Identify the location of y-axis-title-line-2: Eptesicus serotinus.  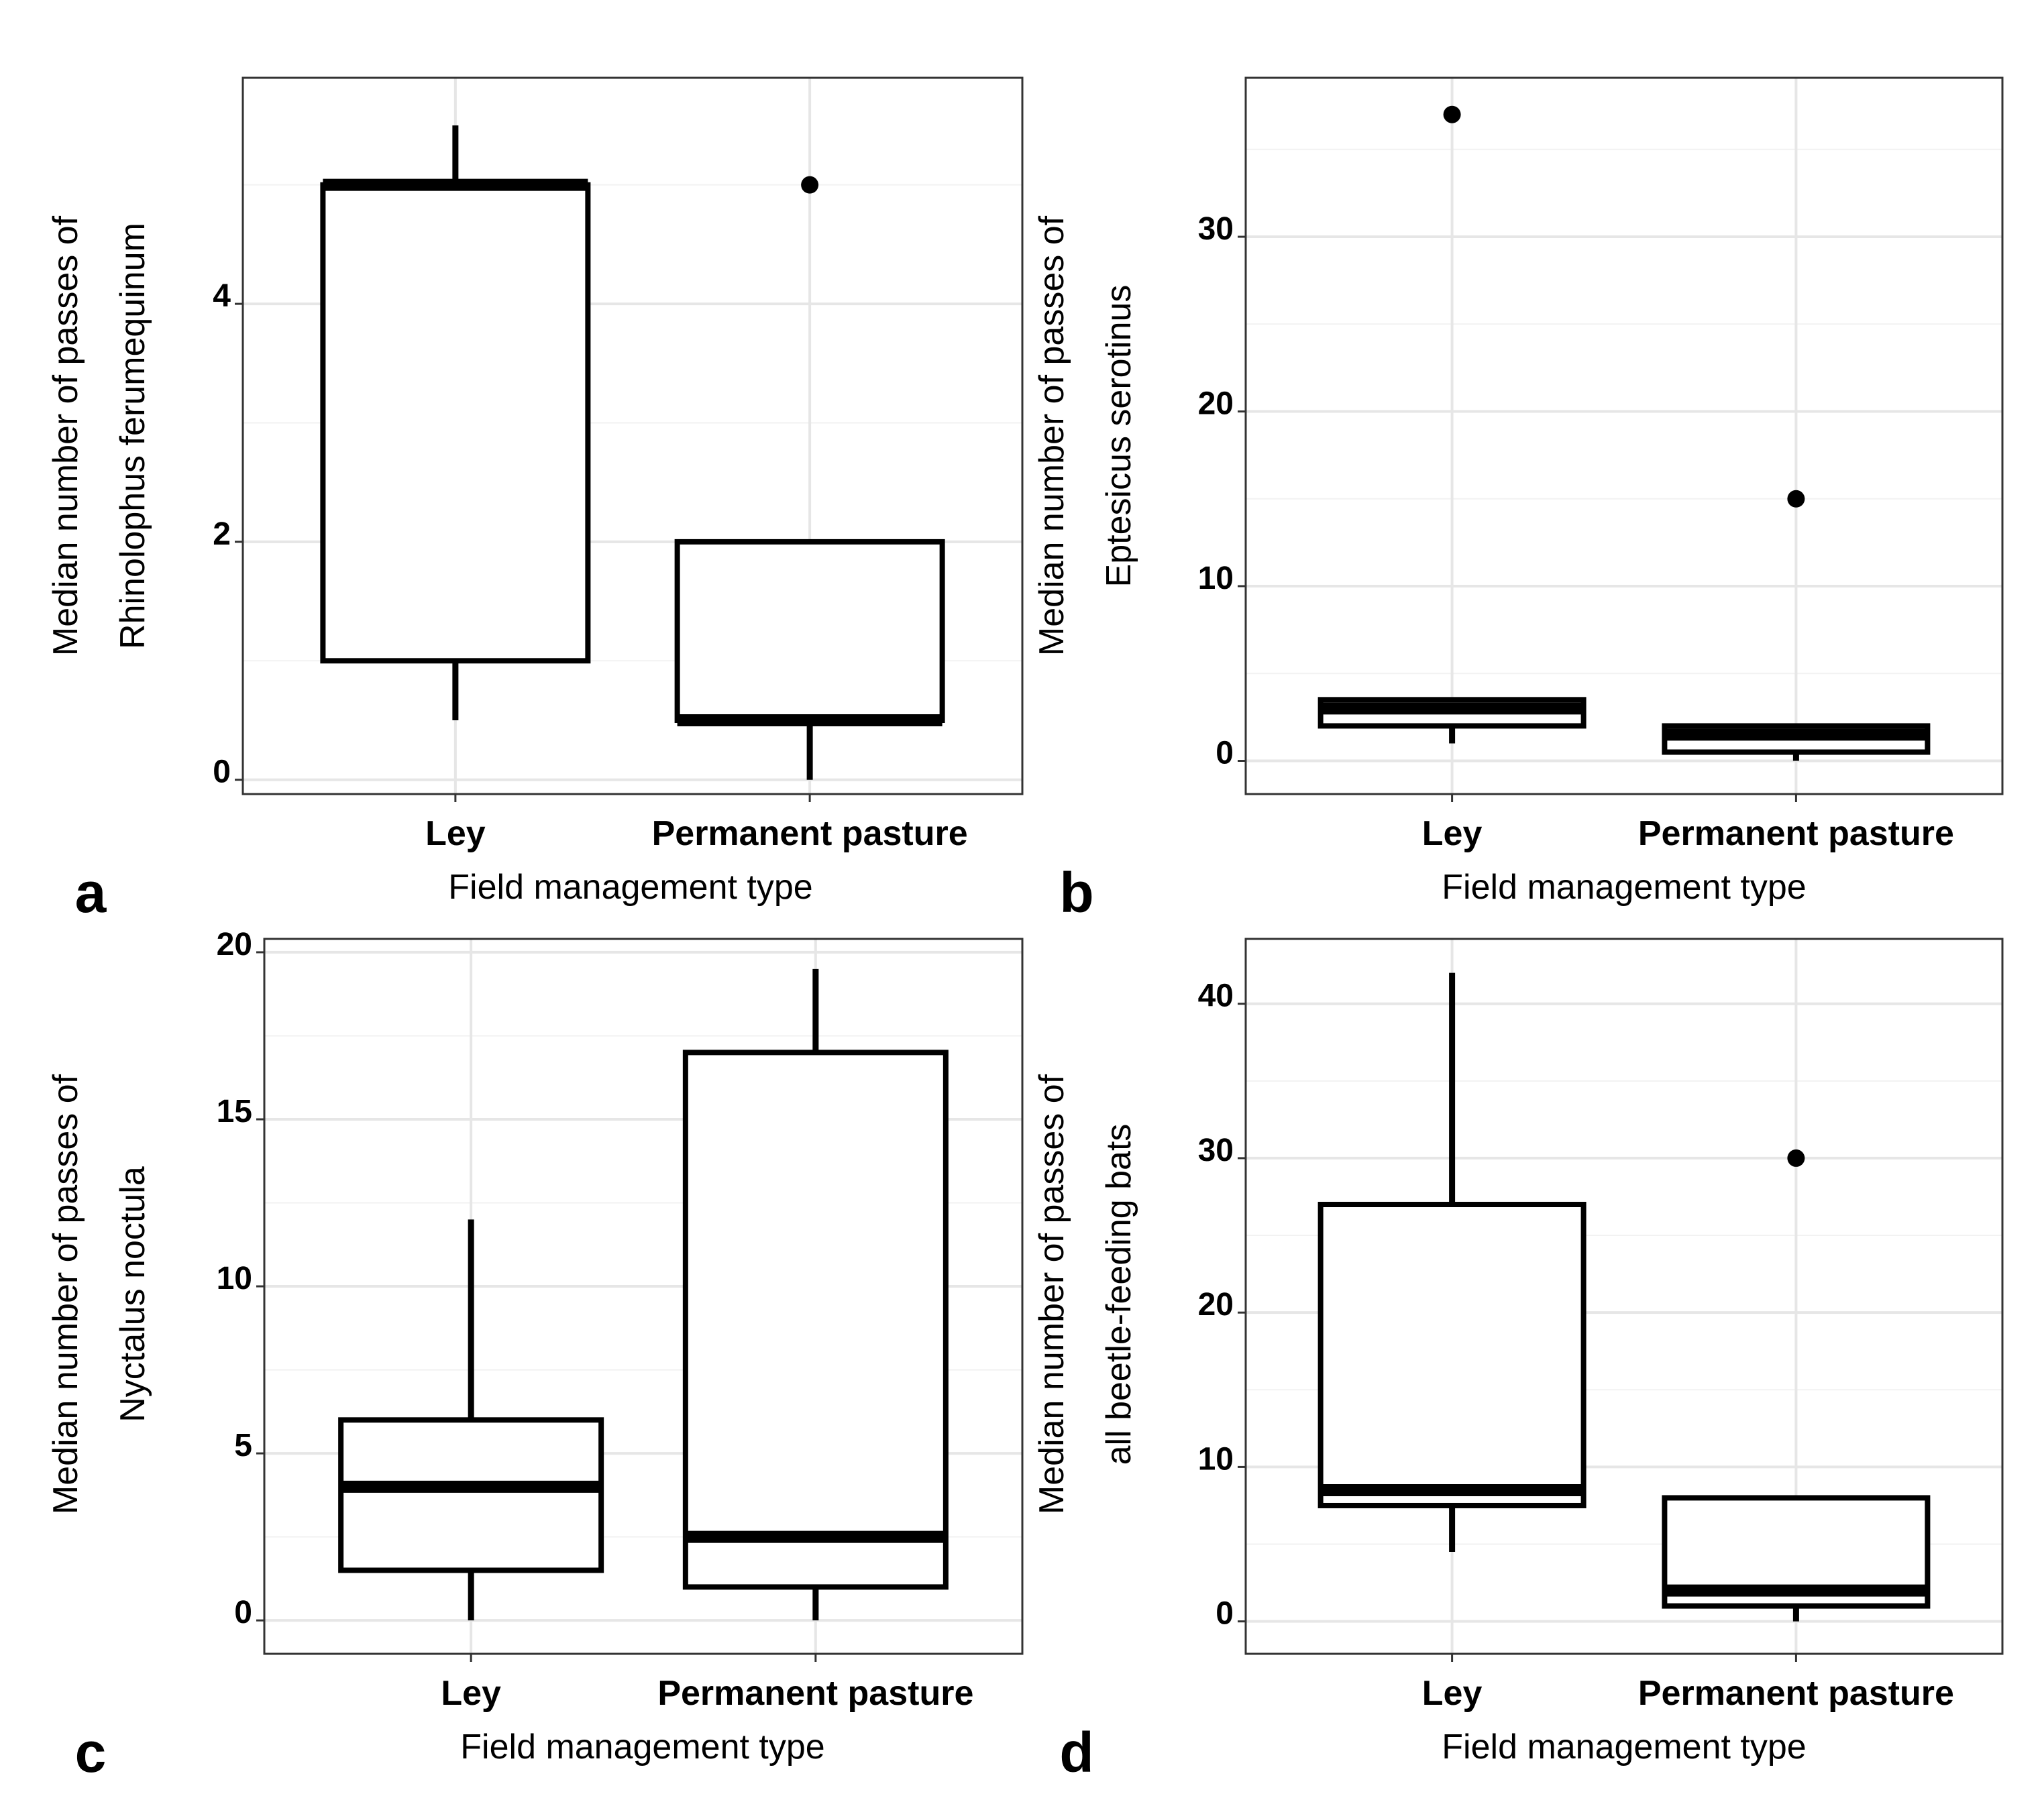
(1118, 436).